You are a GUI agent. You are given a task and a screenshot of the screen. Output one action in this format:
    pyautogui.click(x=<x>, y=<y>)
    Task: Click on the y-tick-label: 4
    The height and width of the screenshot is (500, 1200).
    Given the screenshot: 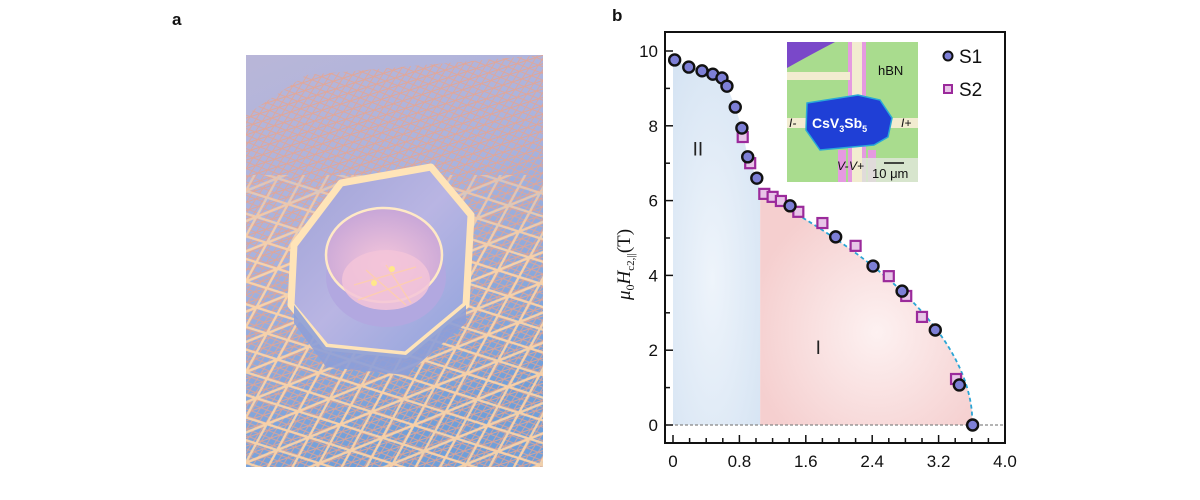 What is the action you would take?
    pyautogui.click(x=653, y=275)
    